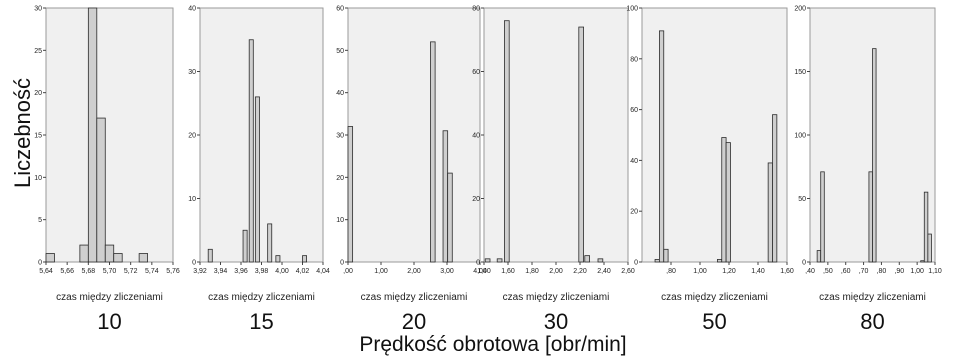  What do you see at coordinates (729, 271) in the screenshot?
I see `x-tick-label: 1,20` at bounding box center [729, 271].